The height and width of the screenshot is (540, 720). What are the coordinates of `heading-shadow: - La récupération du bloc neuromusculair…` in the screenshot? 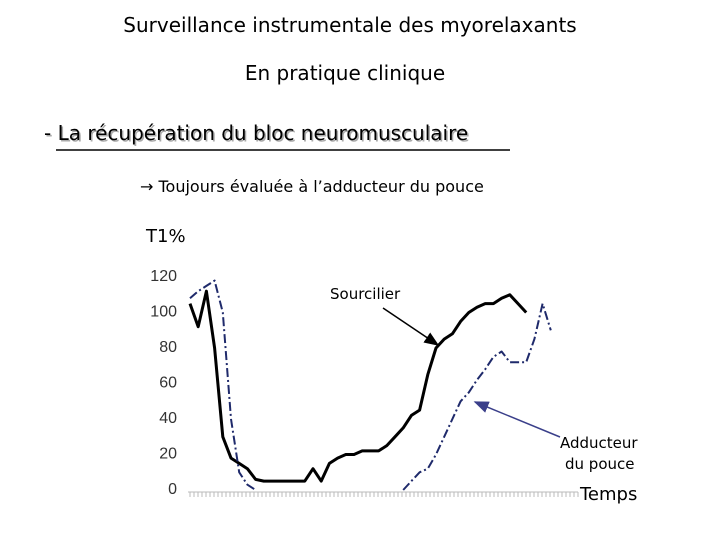 It's located at (258, 135).